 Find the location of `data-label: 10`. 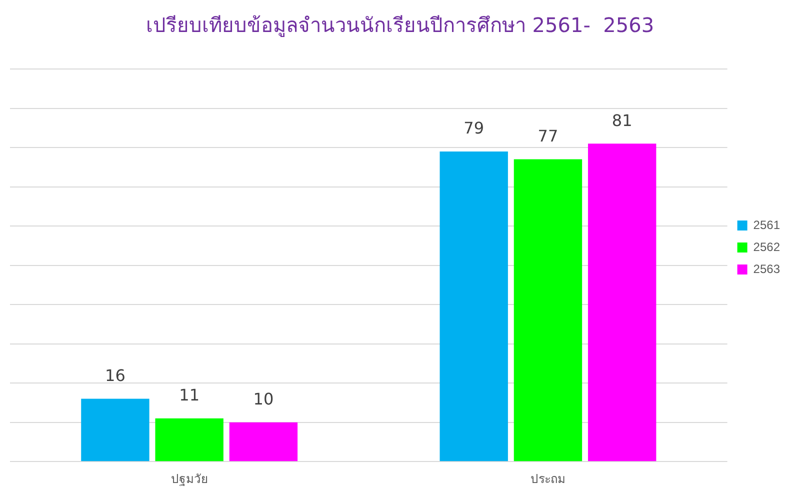

data-label: 10 is located at coordinates (263, 398).